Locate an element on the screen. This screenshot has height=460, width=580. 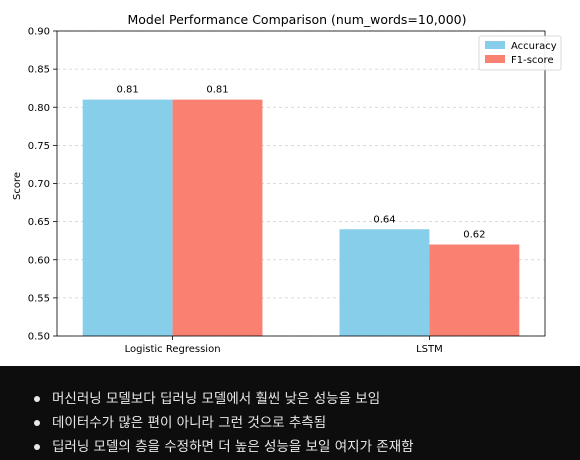
y-tick-label: 0.75 is located at coordinates (39, 146).